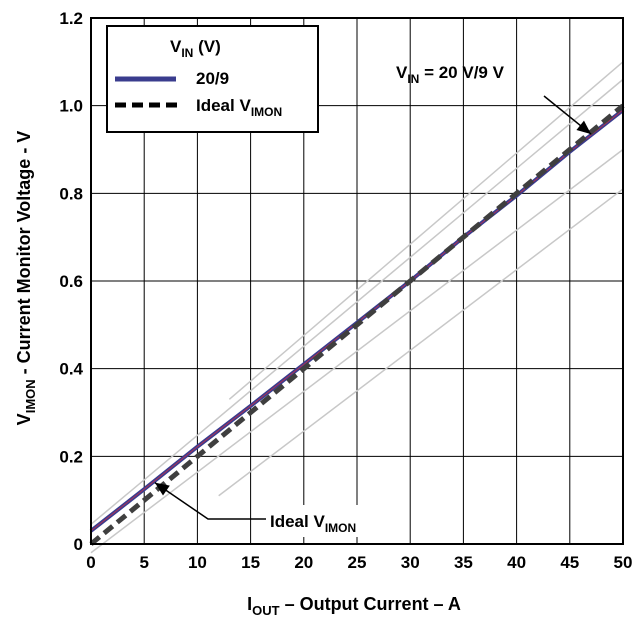  What do you see at coordinates (250, 562) in the screenshot?
I see `x-tick-label: 15` at bounding box center [250, 562].